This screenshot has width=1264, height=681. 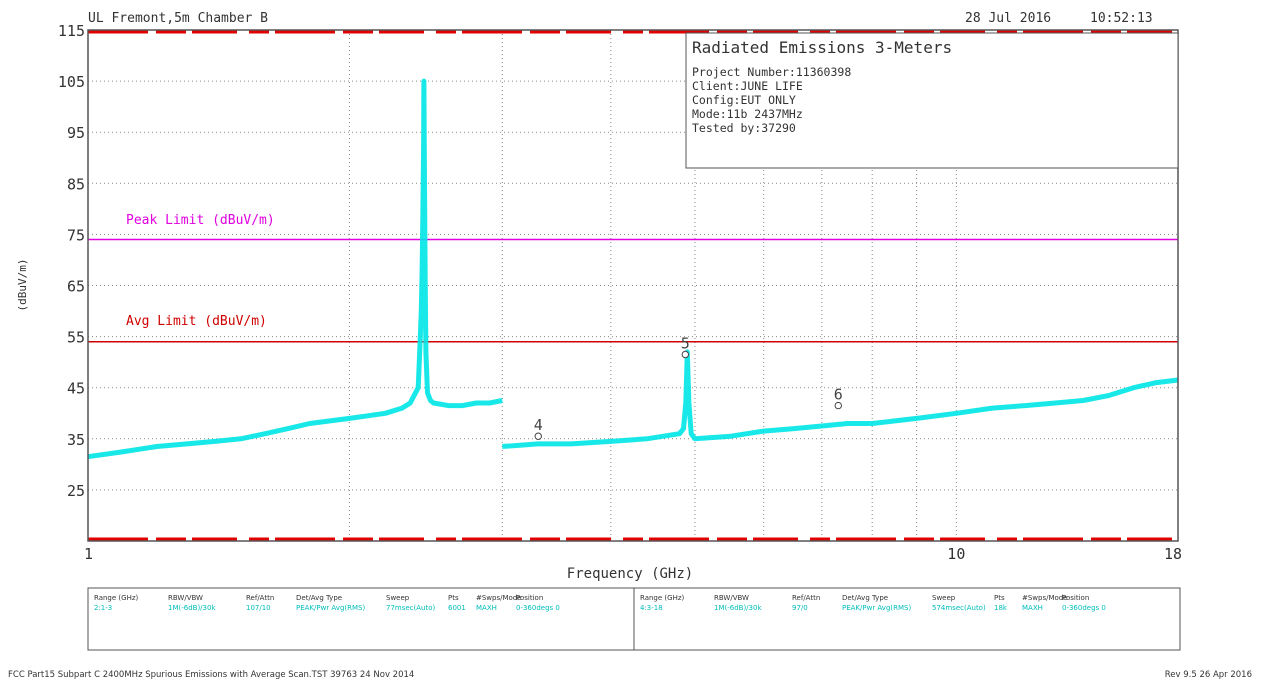 What do you see at coordinates (1173, 554) in the screenshot?
I see `x-tick-label: 18` at bounding box center [1173, 554].